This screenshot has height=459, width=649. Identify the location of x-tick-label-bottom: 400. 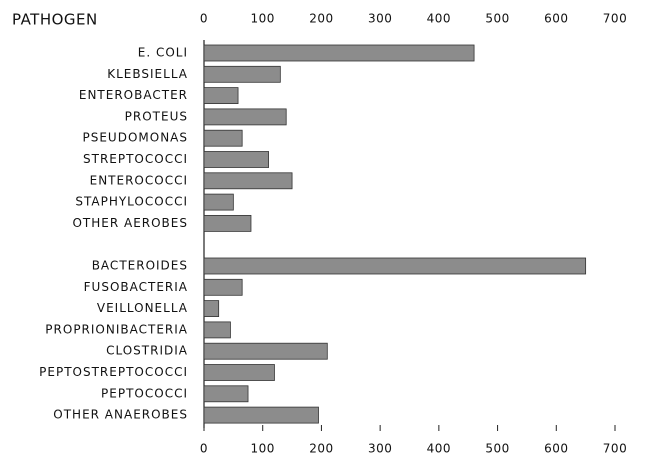
(439, 449).